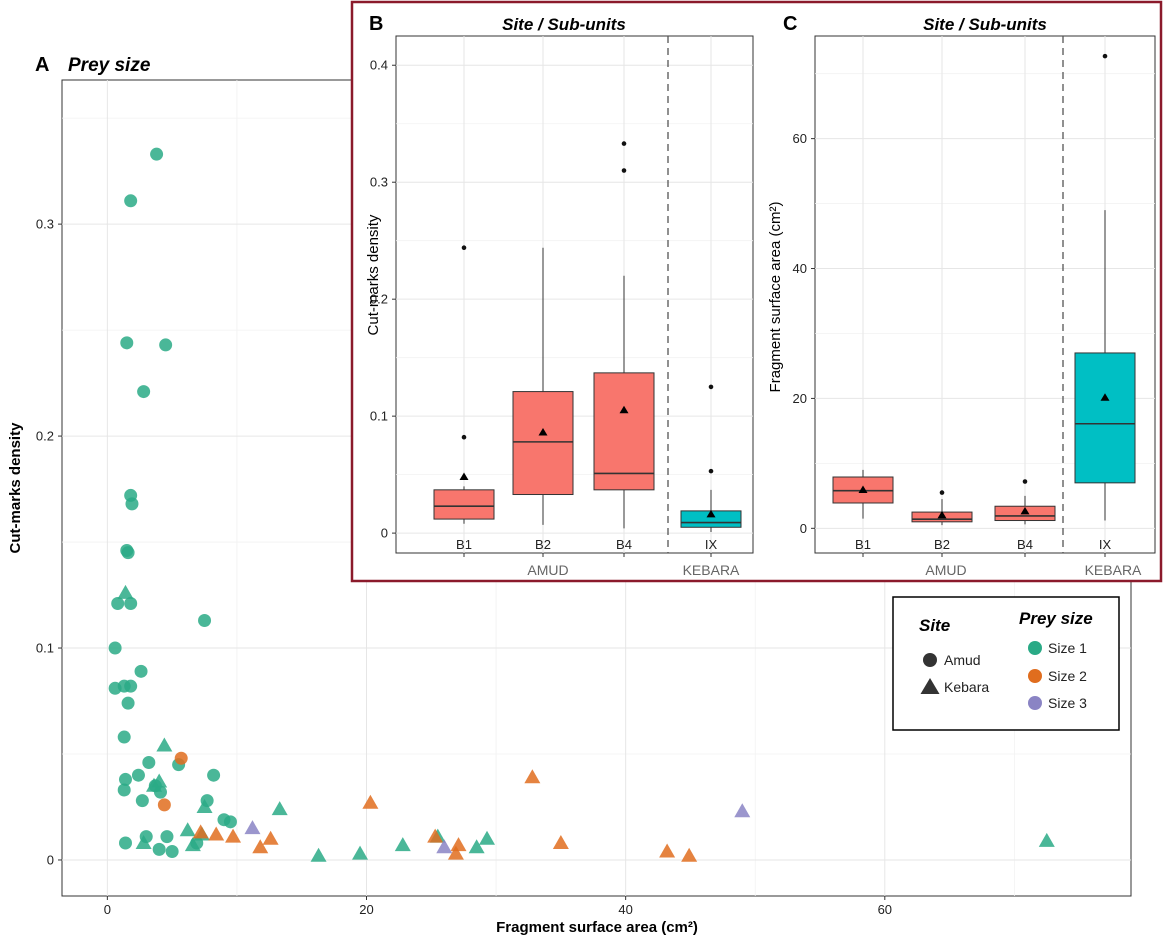  What do you see at coordinates (587, 294) in the screenshot?
I see `panel-b-boxes` at bounding box center [587, 294].